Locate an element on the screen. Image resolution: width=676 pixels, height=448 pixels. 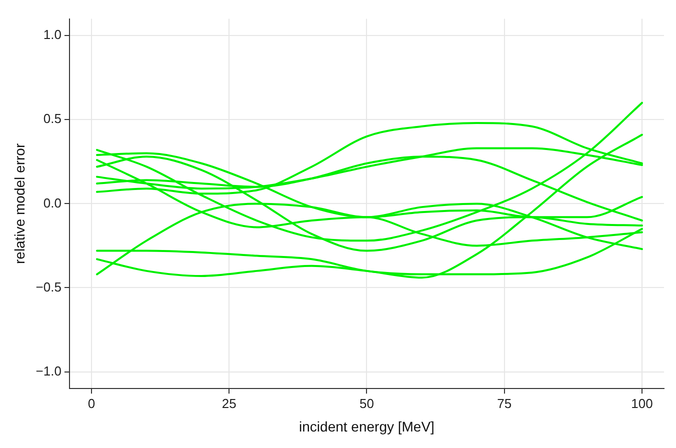
y-tick-label: 0.0 is located at coordinates (52, 202).